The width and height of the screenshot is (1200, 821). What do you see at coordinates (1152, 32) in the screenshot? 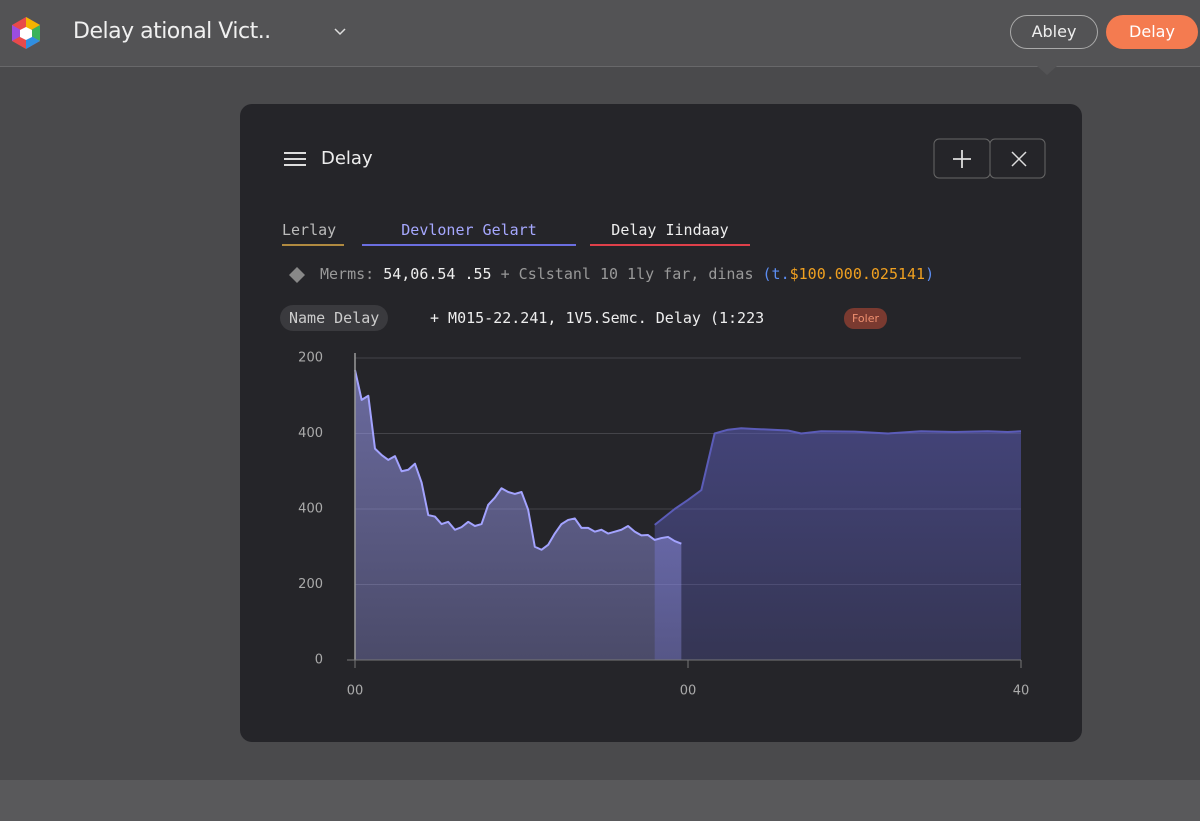
I see `button: Delay` at bounding box center [1152, 32].